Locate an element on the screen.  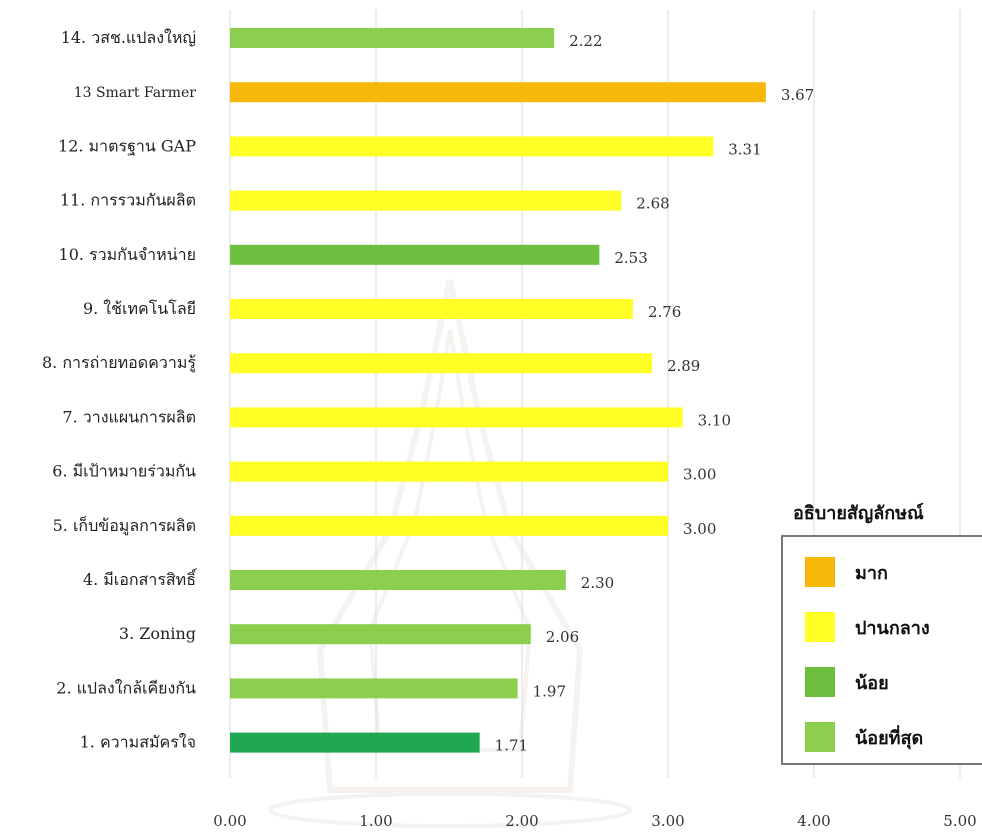
category-label: 10. รวมกันจำหน่าย is located at coordinates (127, 254).